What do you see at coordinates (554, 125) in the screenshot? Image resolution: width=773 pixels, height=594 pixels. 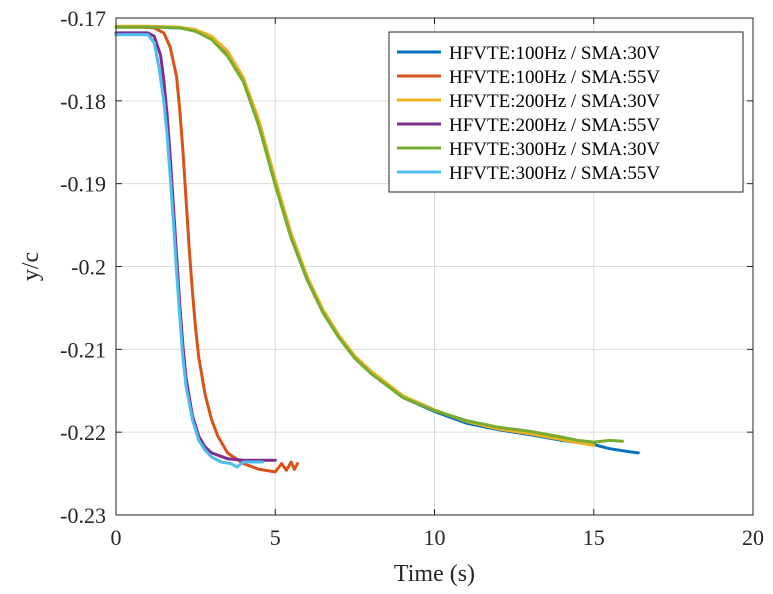 I see `legend-entry: HFVTE:200Hz / SMA:55V` at bounding box center [554, 125].